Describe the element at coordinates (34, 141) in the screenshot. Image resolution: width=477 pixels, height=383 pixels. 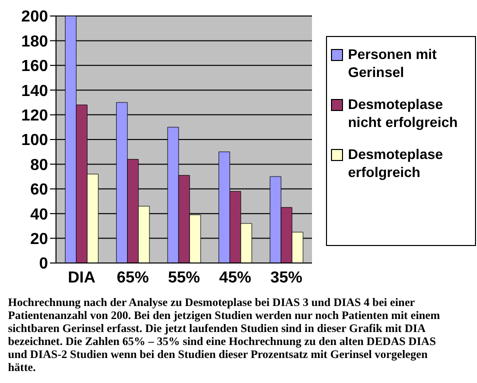
I see `y-tick-label: 100` at that location.